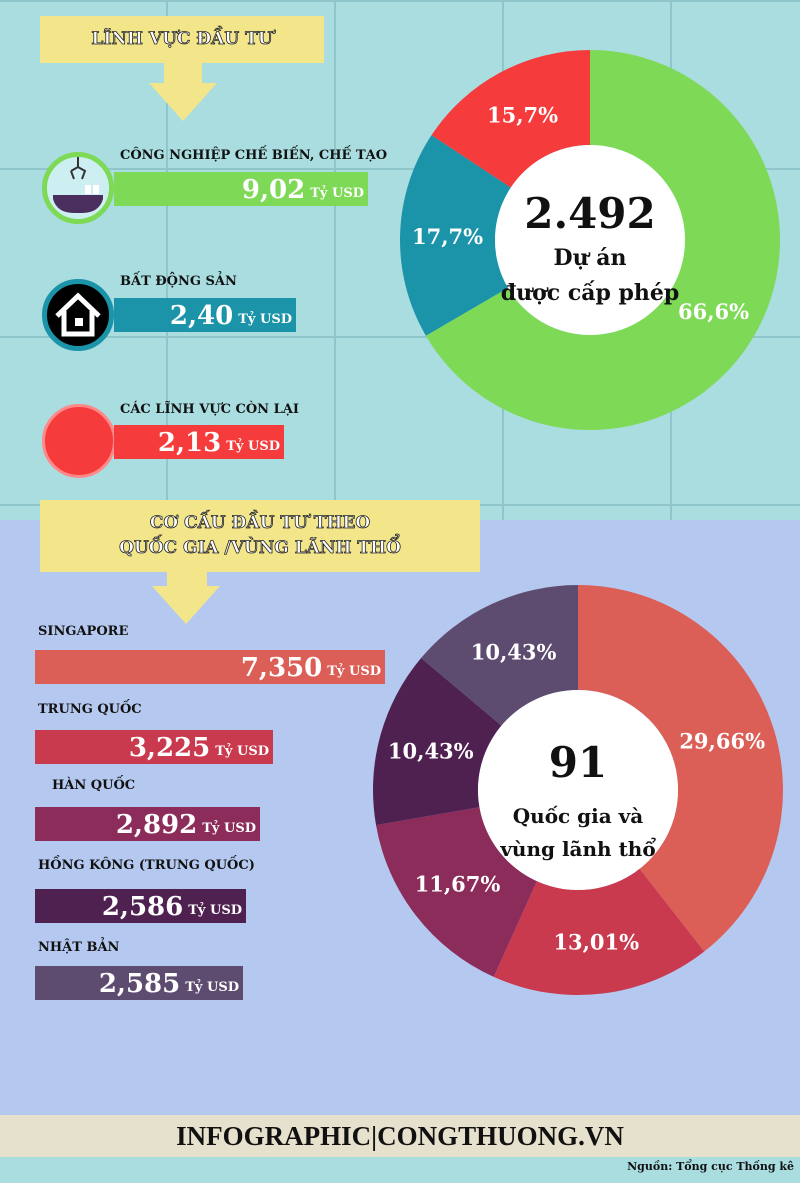  I want to click on bar-value: 2,892, so click(156, 825).